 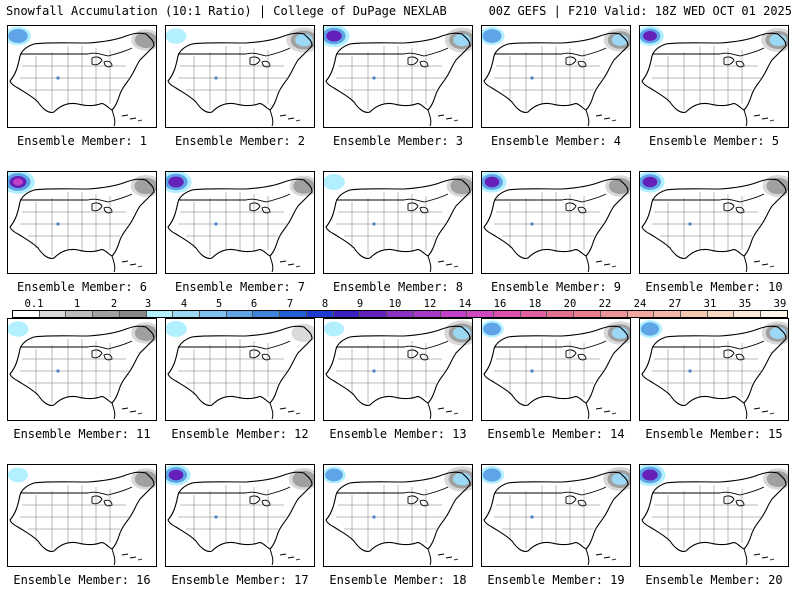 I want to click on ensemble-member-label: Ensemble Member: 14, so click(x=556, y=434).